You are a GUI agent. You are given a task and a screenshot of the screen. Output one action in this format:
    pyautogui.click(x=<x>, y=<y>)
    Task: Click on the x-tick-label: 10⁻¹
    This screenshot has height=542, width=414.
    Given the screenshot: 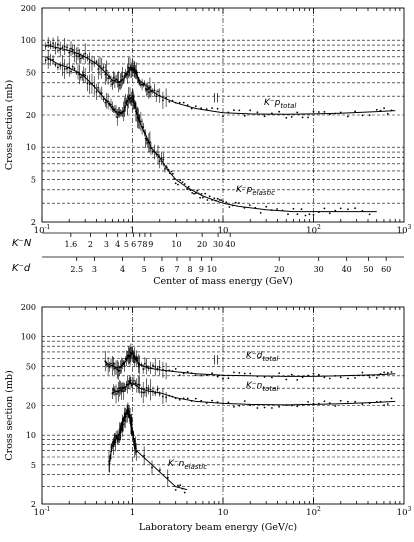 What is the action you would take?
    pyautogui.click(x=42, y=512)
    